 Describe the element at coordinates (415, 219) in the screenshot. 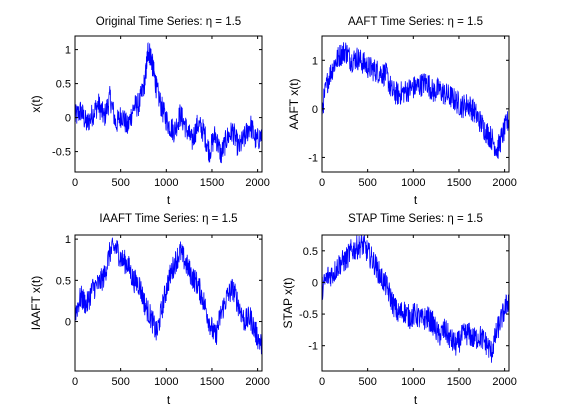

I see `chart-title: STAP Time Series: η = 1.5` at that location.